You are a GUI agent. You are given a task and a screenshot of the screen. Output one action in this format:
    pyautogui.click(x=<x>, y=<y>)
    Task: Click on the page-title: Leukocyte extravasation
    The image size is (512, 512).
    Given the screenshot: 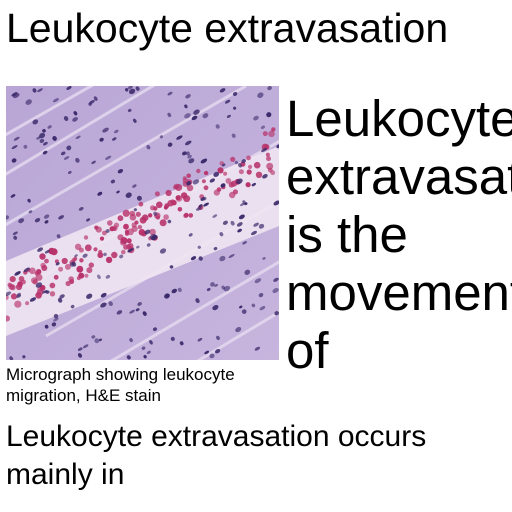 What is the action you would take?
    pyautogui.click(x=227, y=28)
    